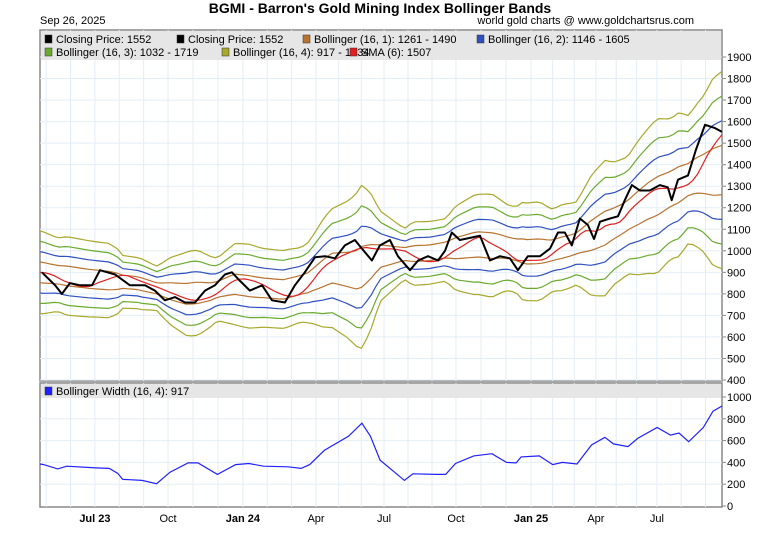 This screenshot has height=542, width=760. I want to click on width-y-tick-label: 0, so click(730, 507).